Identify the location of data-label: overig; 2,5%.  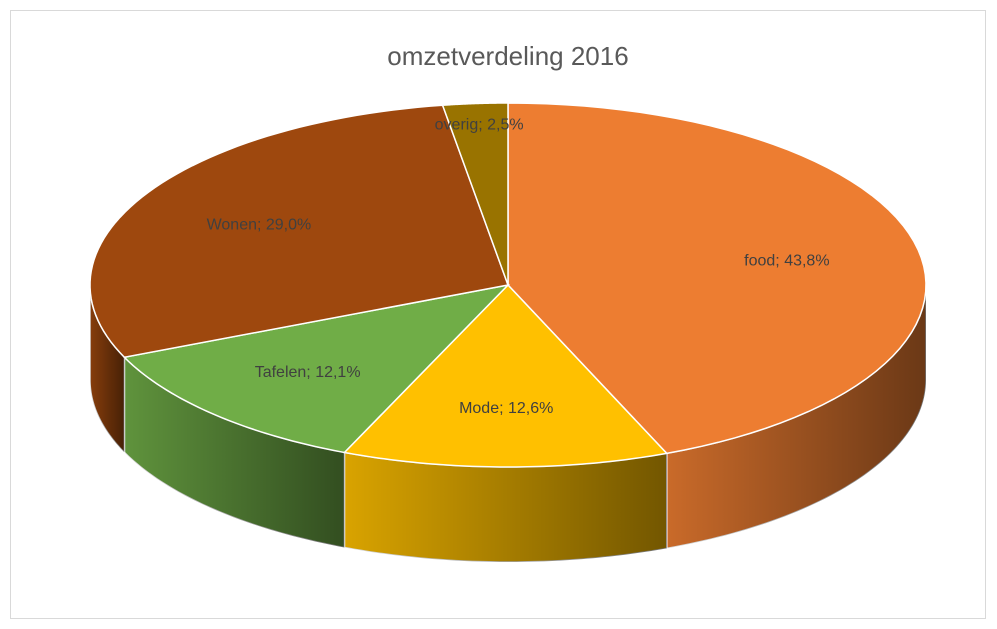
(479, 125).